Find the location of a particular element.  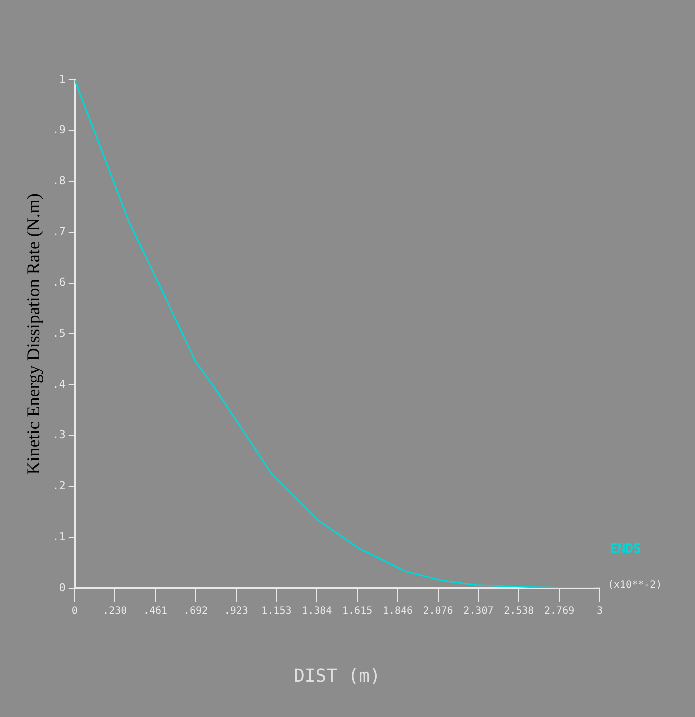

y-tick-label: .6 is located at coordinates (59, 283).